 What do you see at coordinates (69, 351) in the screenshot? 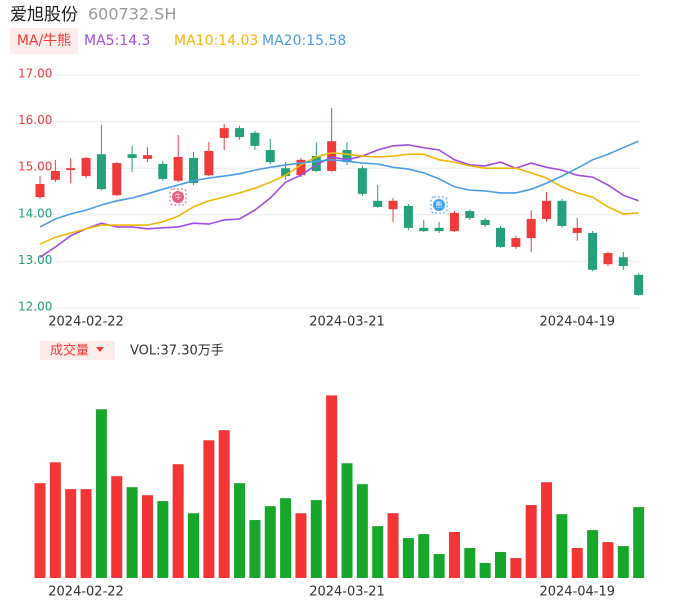
I see `volume-button-label: 成交量` at bounding box center [69, 351].